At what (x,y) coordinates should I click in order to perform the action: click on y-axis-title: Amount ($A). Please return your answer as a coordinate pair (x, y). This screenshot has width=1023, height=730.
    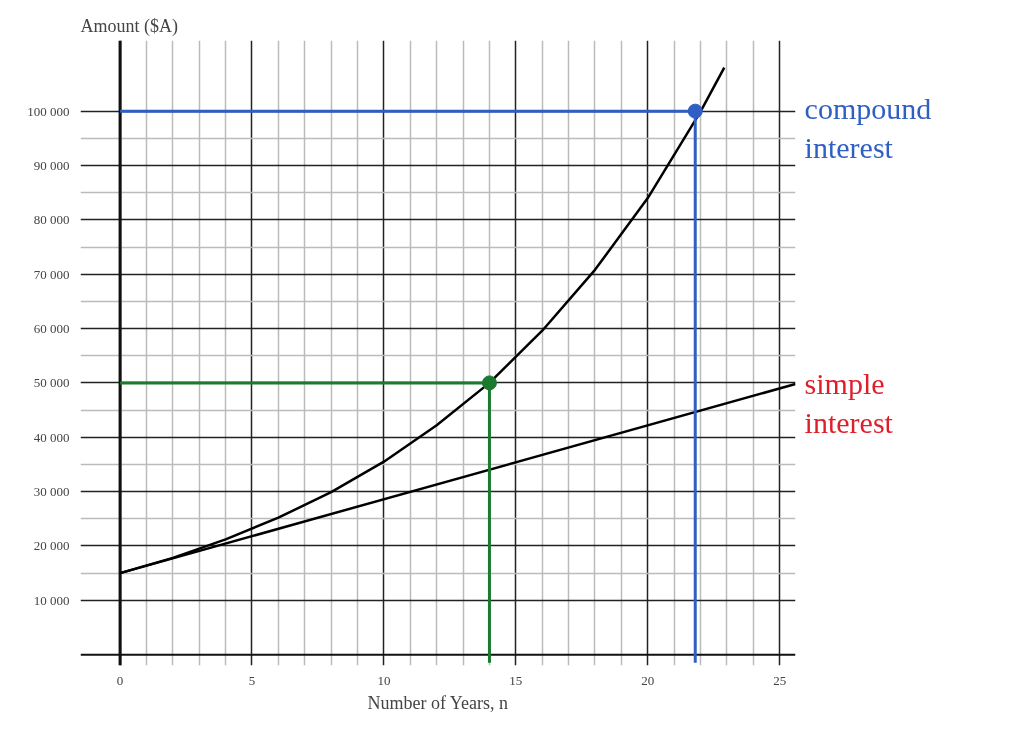
    Looking at the image, I should click on (129, 26).